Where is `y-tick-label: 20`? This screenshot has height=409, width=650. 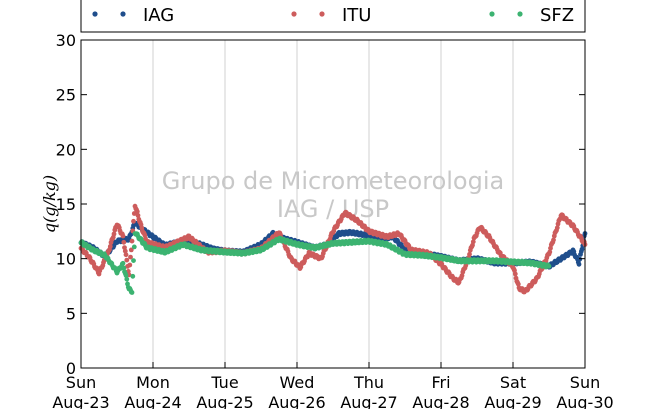 y-tick-label: 20 is located at coordinates (66, 149).